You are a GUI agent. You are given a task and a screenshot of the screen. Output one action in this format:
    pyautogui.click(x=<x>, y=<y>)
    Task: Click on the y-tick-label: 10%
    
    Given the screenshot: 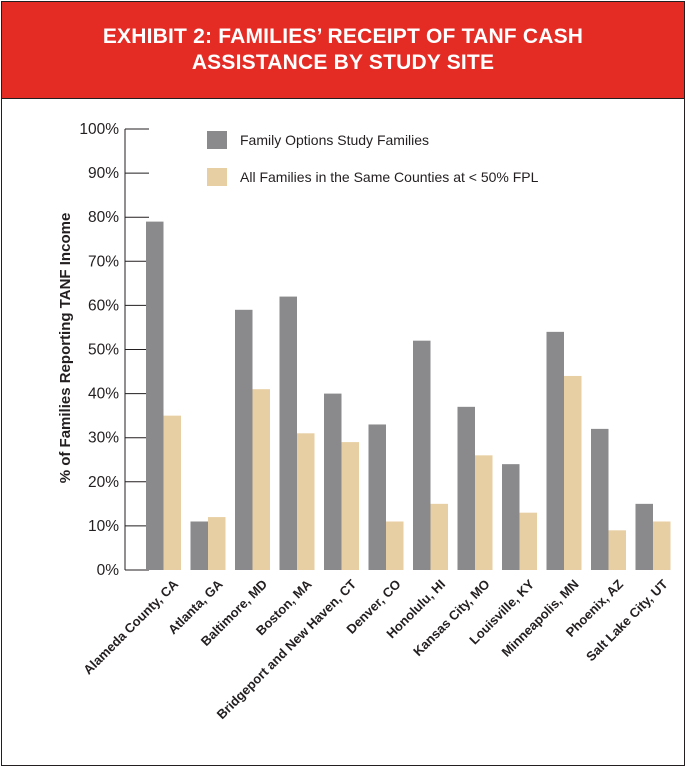 What is the action you would take?
    pyautogui.click(x=103, y=526)
    